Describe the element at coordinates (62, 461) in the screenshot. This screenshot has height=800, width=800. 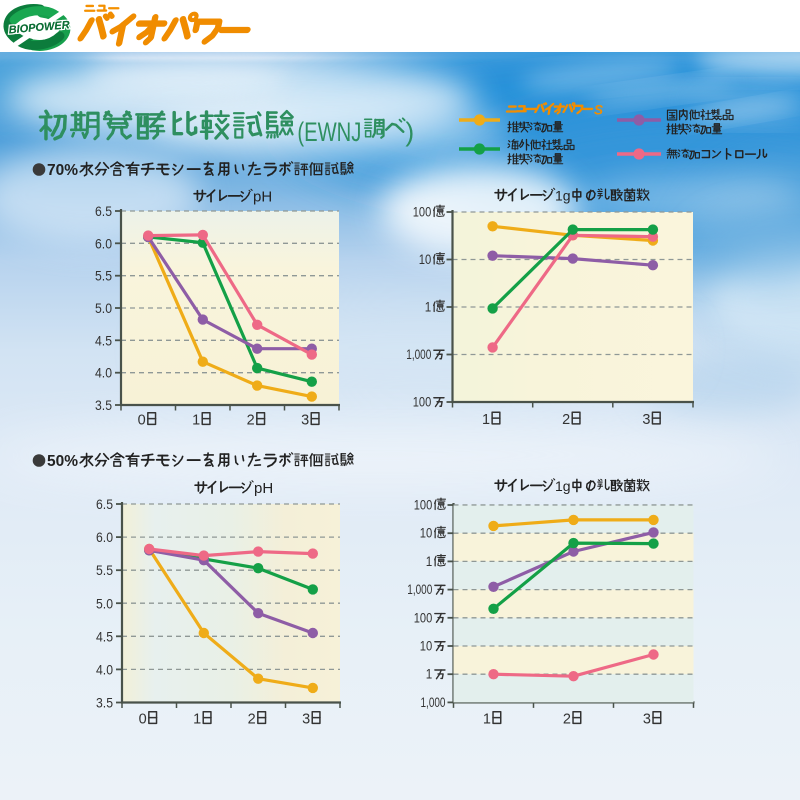
I see `svg-text: 50%` at that location.